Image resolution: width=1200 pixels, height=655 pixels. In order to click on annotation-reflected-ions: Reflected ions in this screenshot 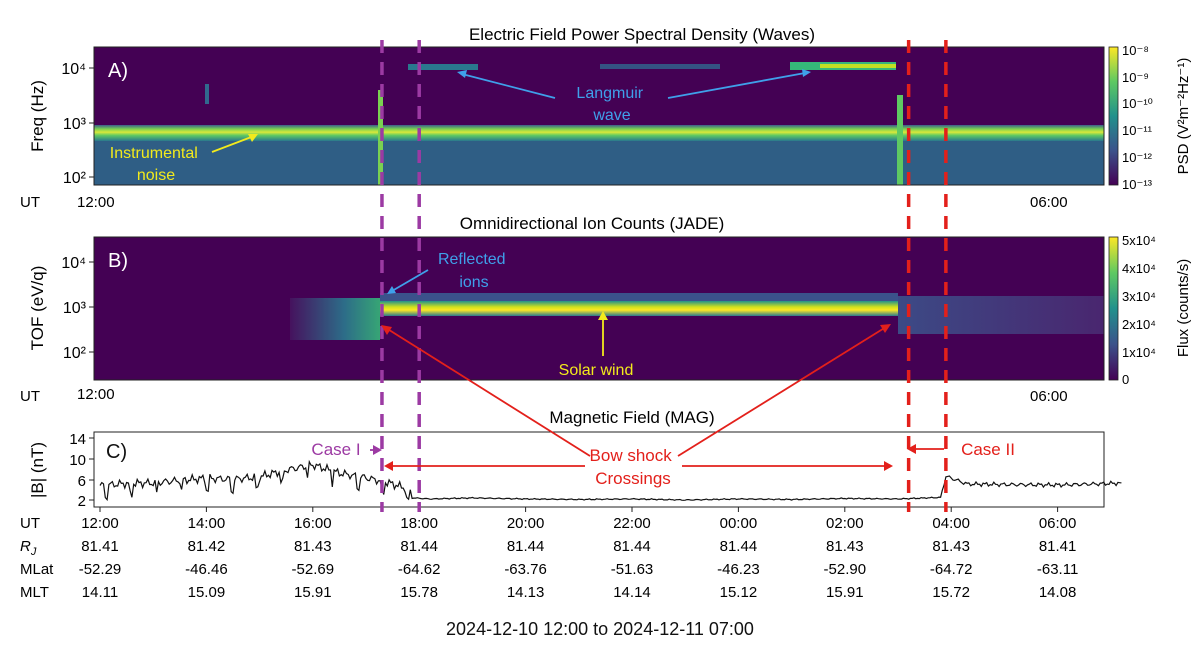, I will do `click(474, 271)`.